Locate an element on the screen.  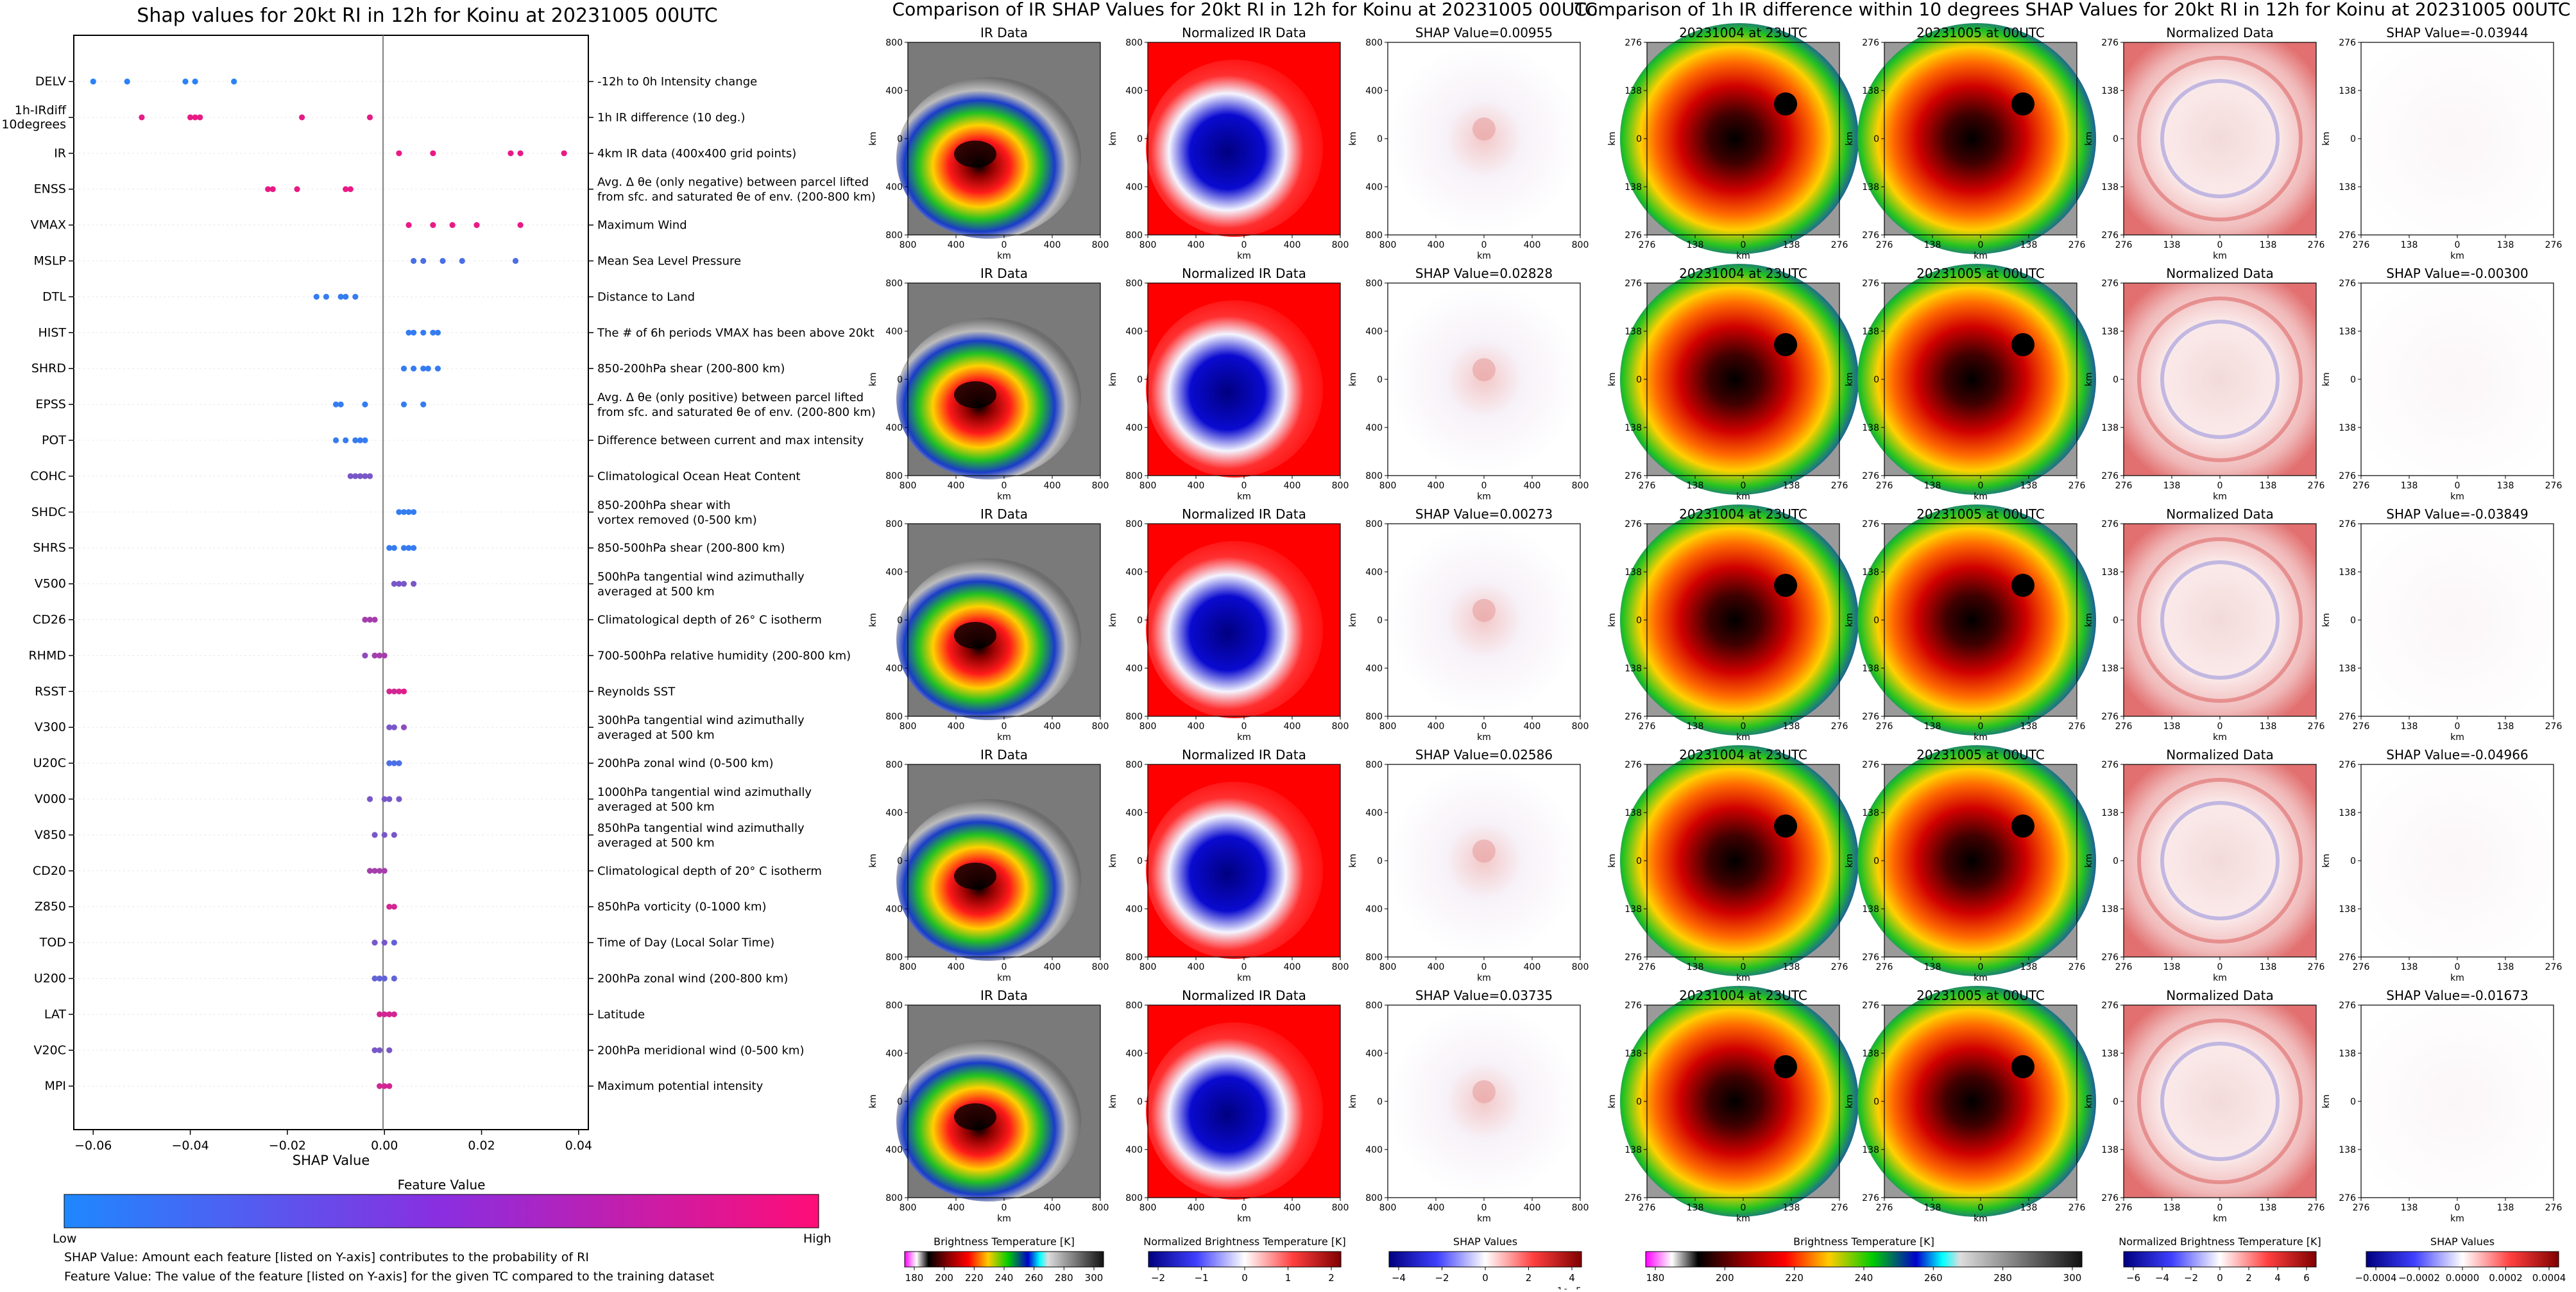
colorbar-title: Feature Value is located at coordinates (442, 1185).